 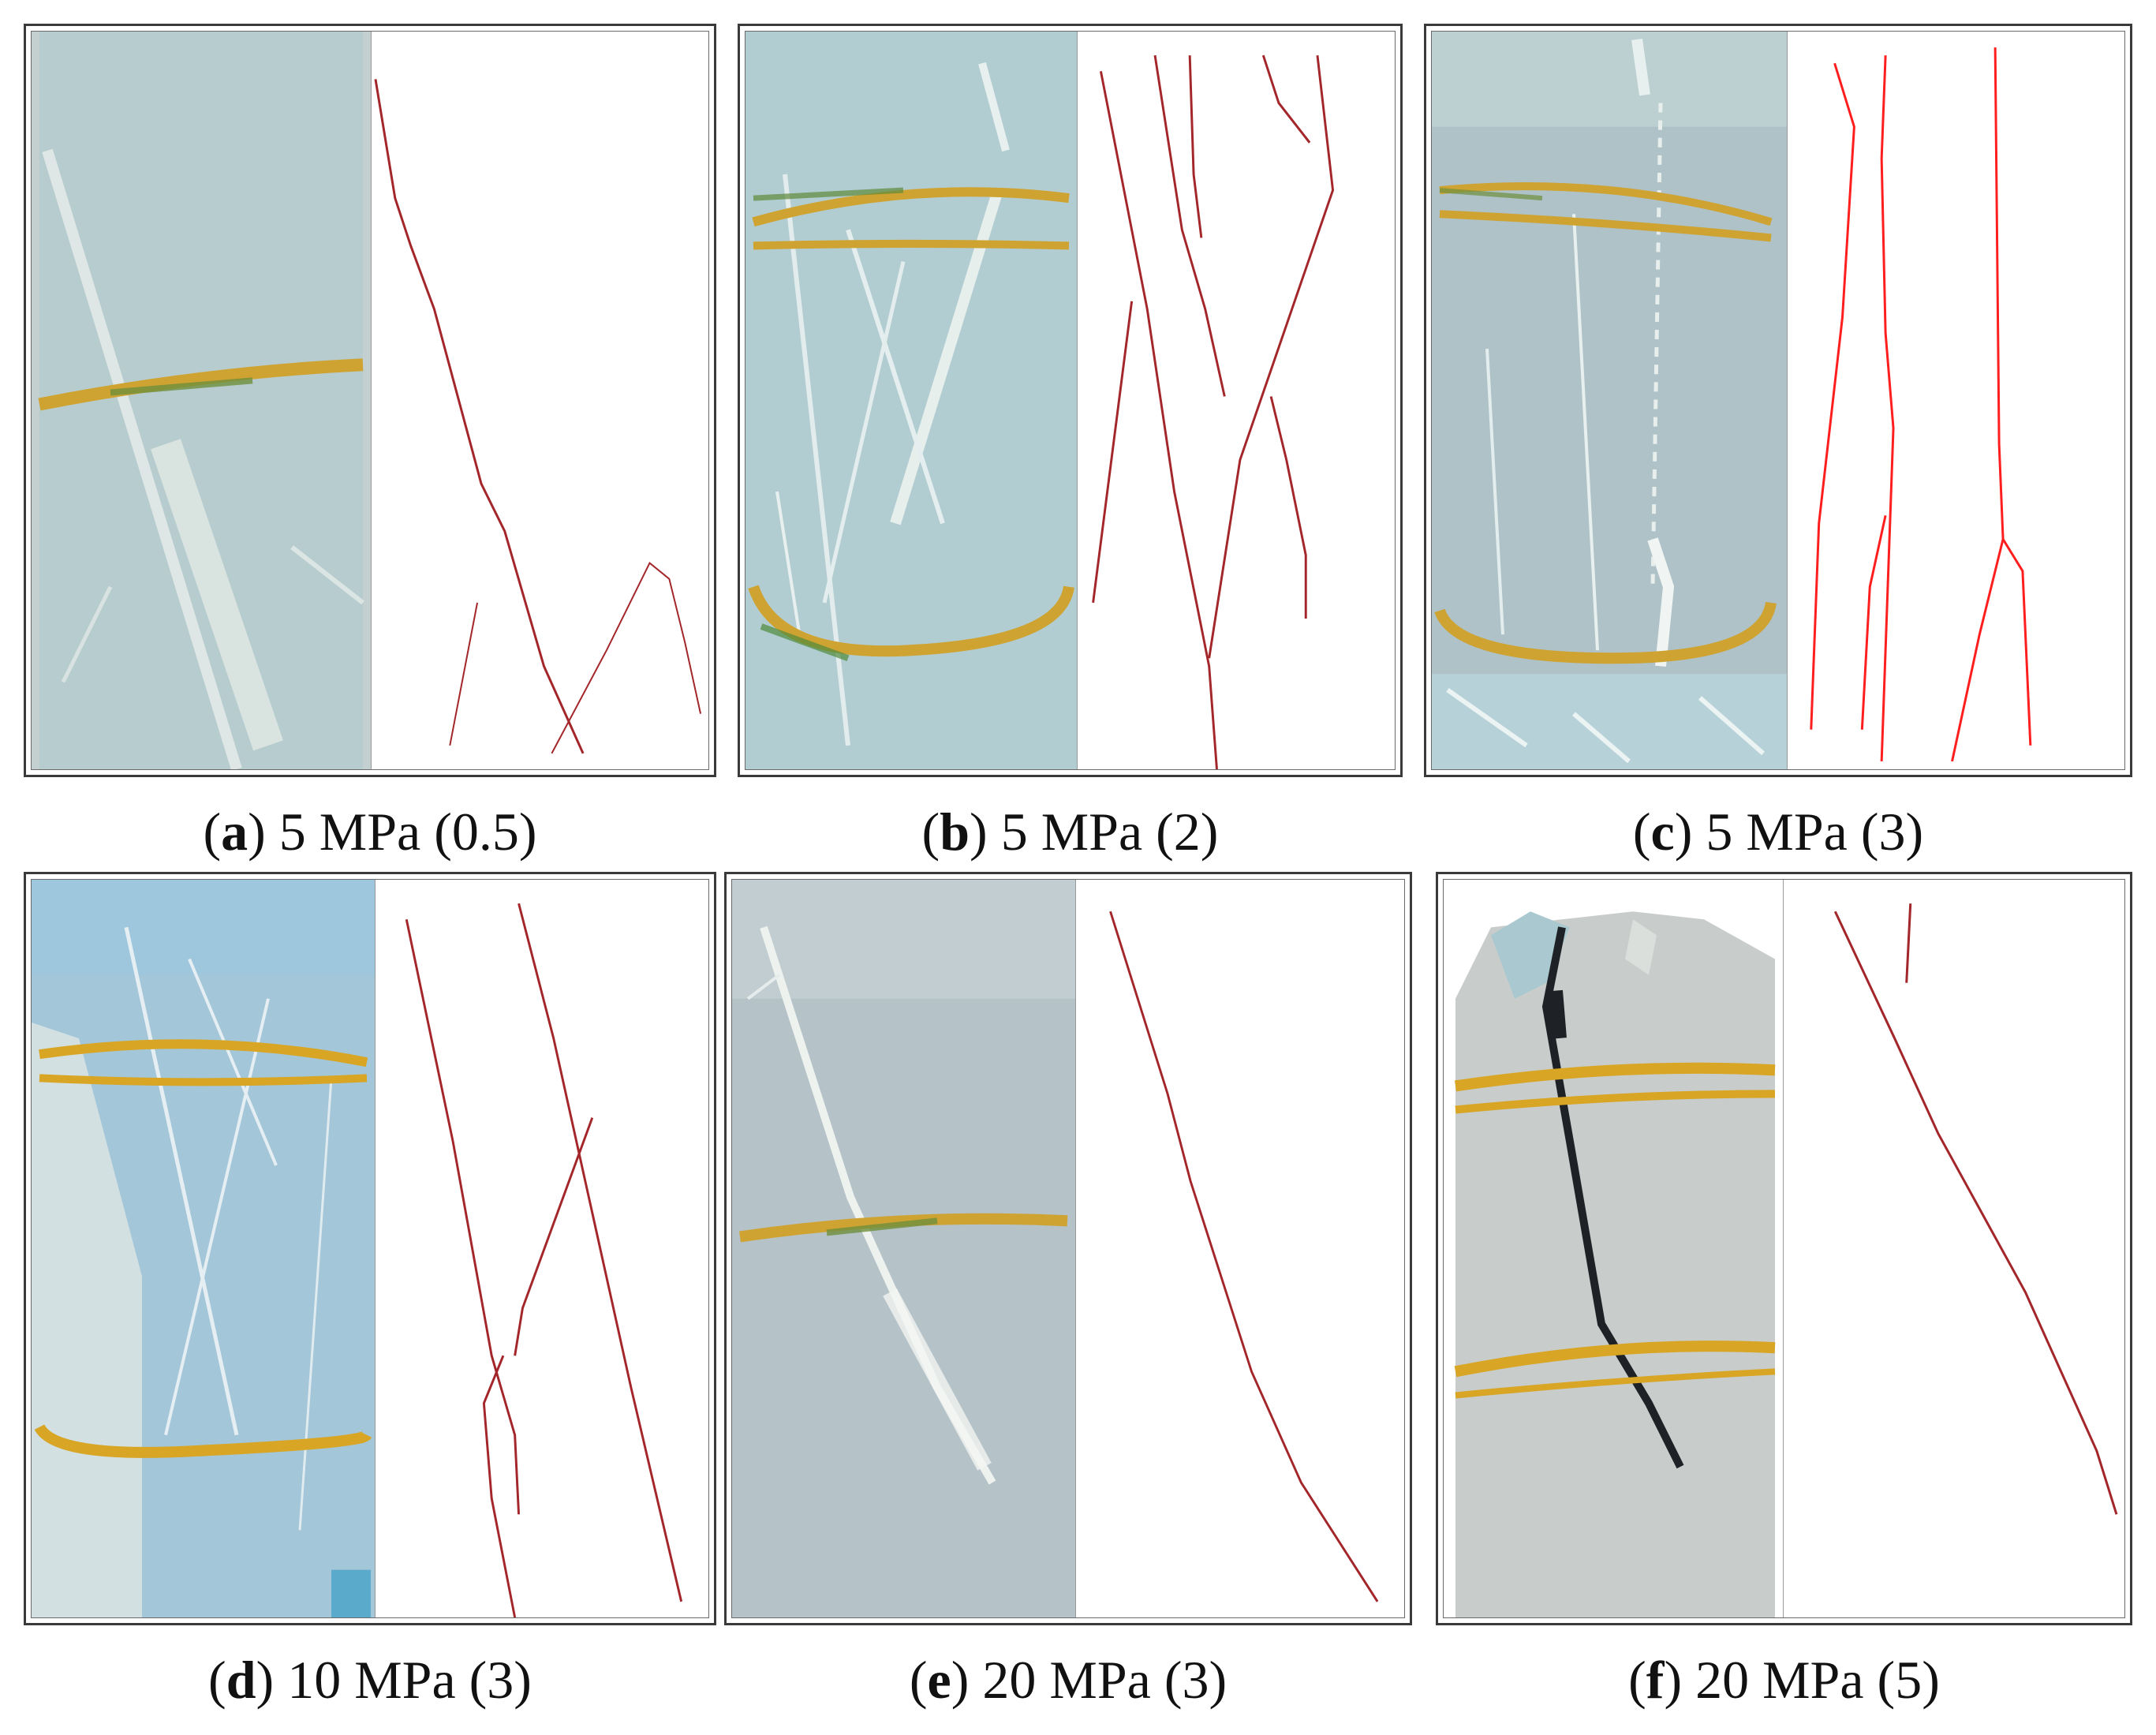 What do you see at coordinates (1811, 1680) in the screenshot?
I see `caption-f-text: 20 MPa (5)` at bounding box center [1811, 1680].